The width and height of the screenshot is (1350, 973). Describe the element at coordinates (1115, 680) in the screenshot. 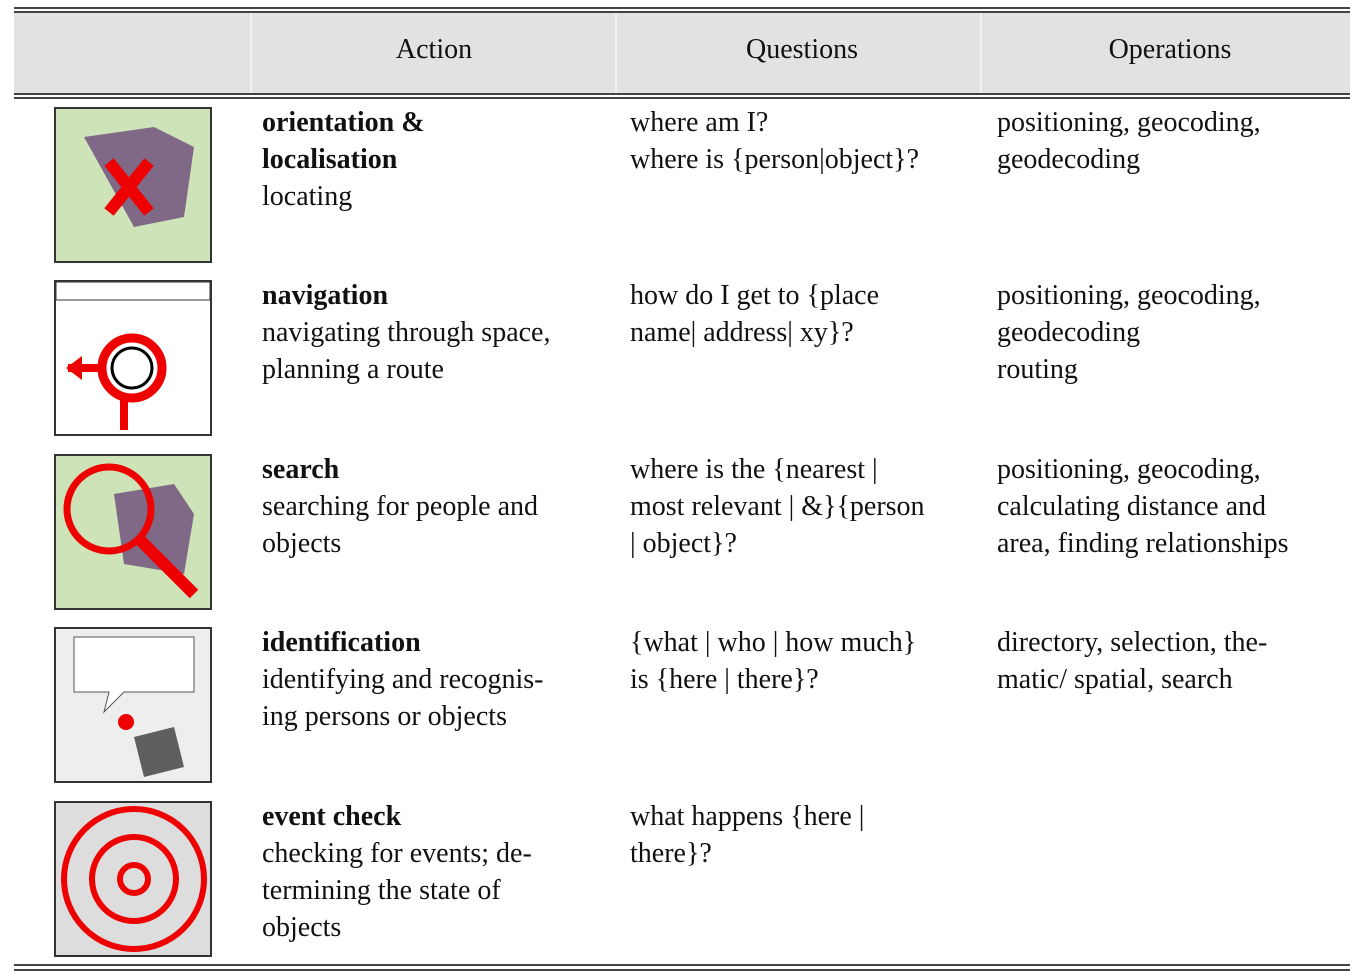

I see `operation-text: matic/ spatial, search` at that location.